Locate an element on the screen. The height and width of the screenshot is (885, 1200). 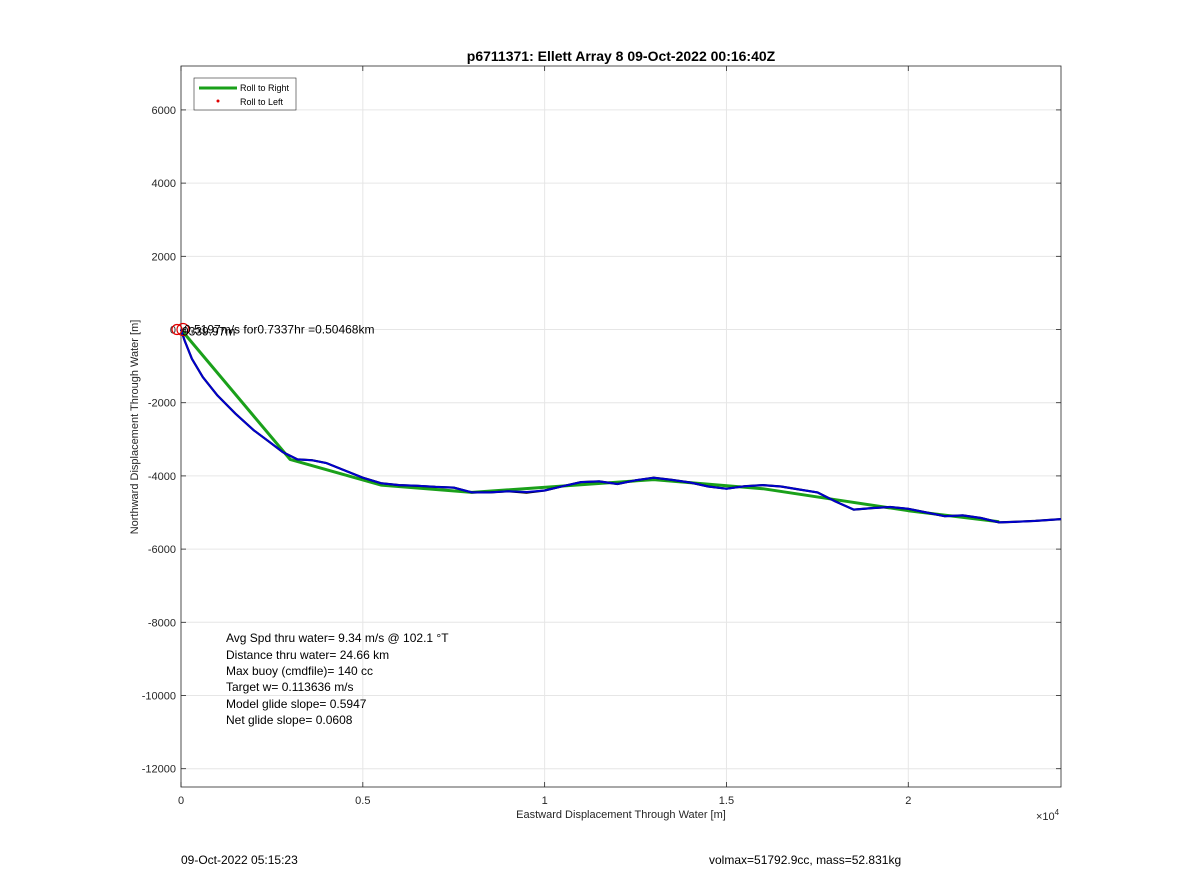
y-tick-label: 2000 is located at coordinates (164, 257).